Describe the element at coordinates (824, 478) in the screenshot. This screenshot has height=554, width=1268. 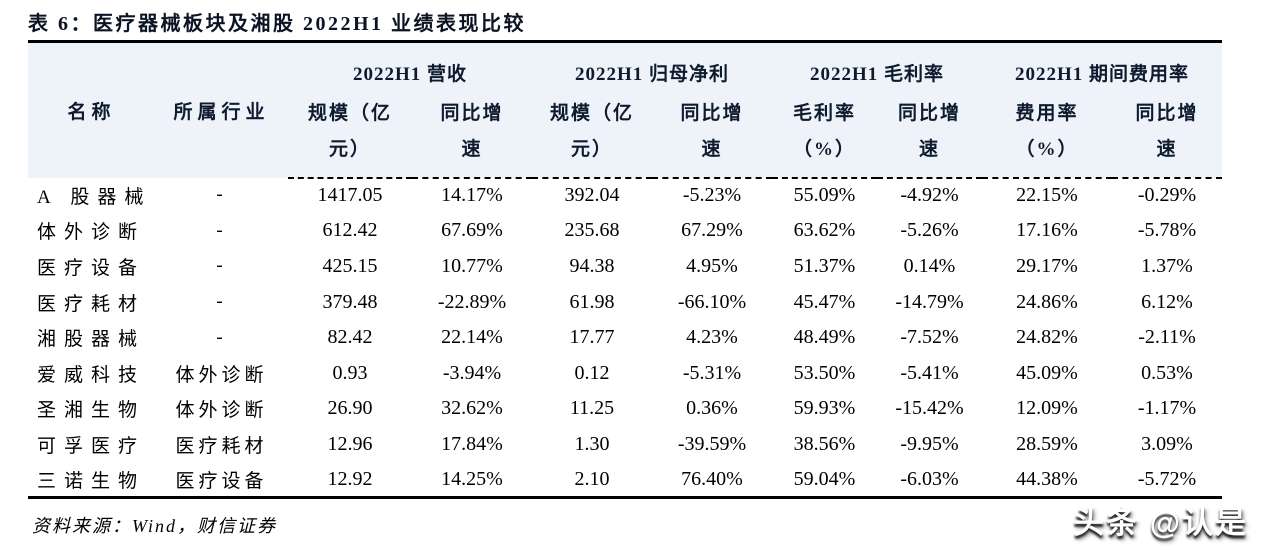
I see `value-cell: 59.04%` at that location.